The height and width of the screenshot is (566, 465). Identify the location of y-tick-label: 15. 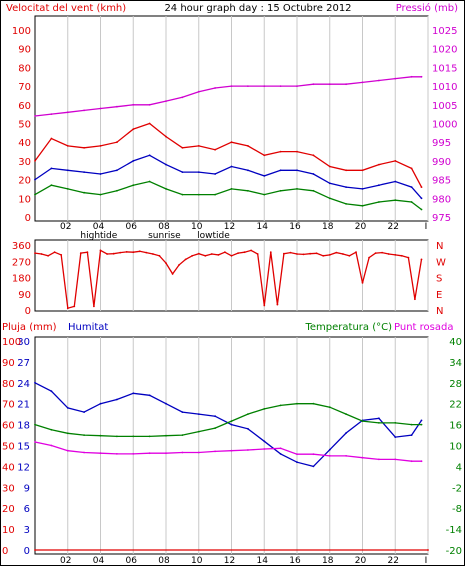
(23, 447).